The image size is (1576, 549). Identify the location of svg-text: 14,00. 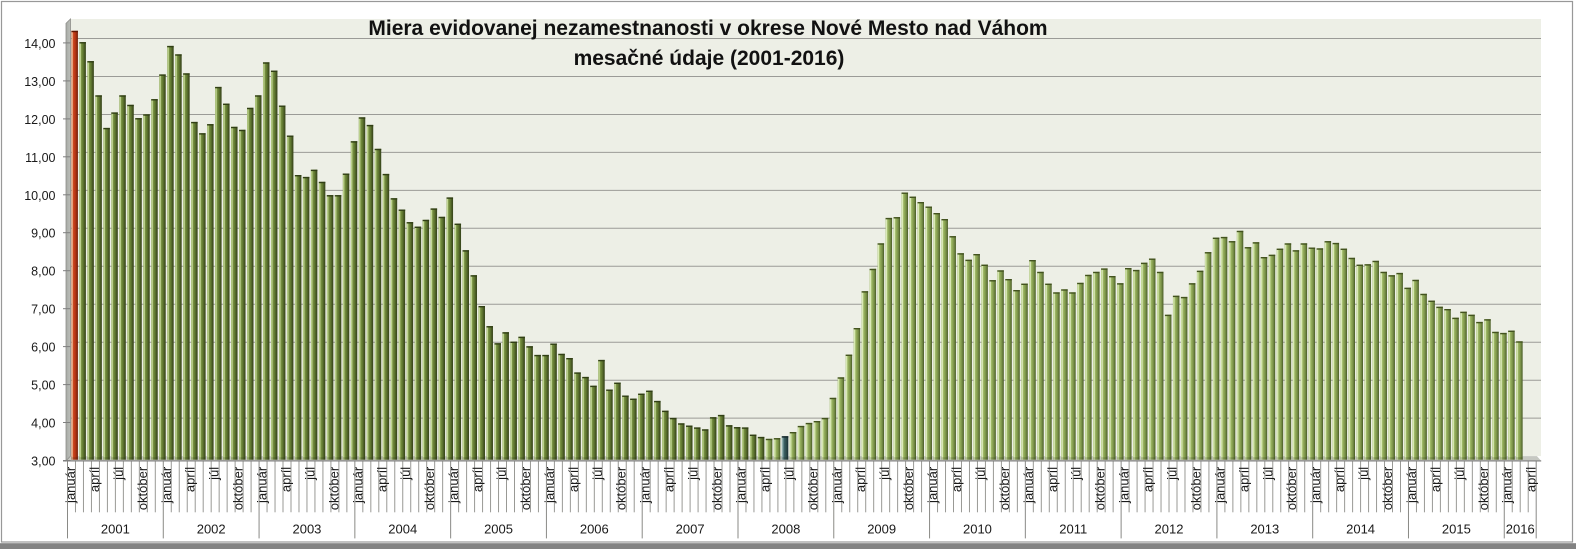
(39, 44).